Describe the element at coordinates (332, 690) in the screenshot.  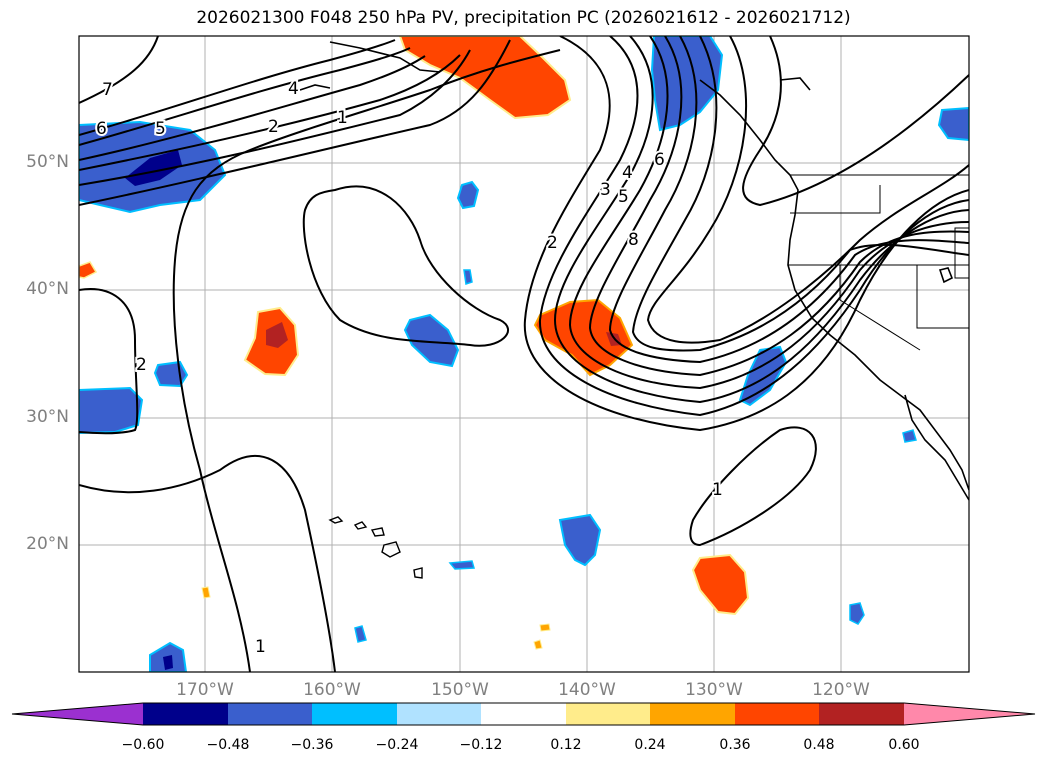
I see `longitude-label: 160°W` at that location.